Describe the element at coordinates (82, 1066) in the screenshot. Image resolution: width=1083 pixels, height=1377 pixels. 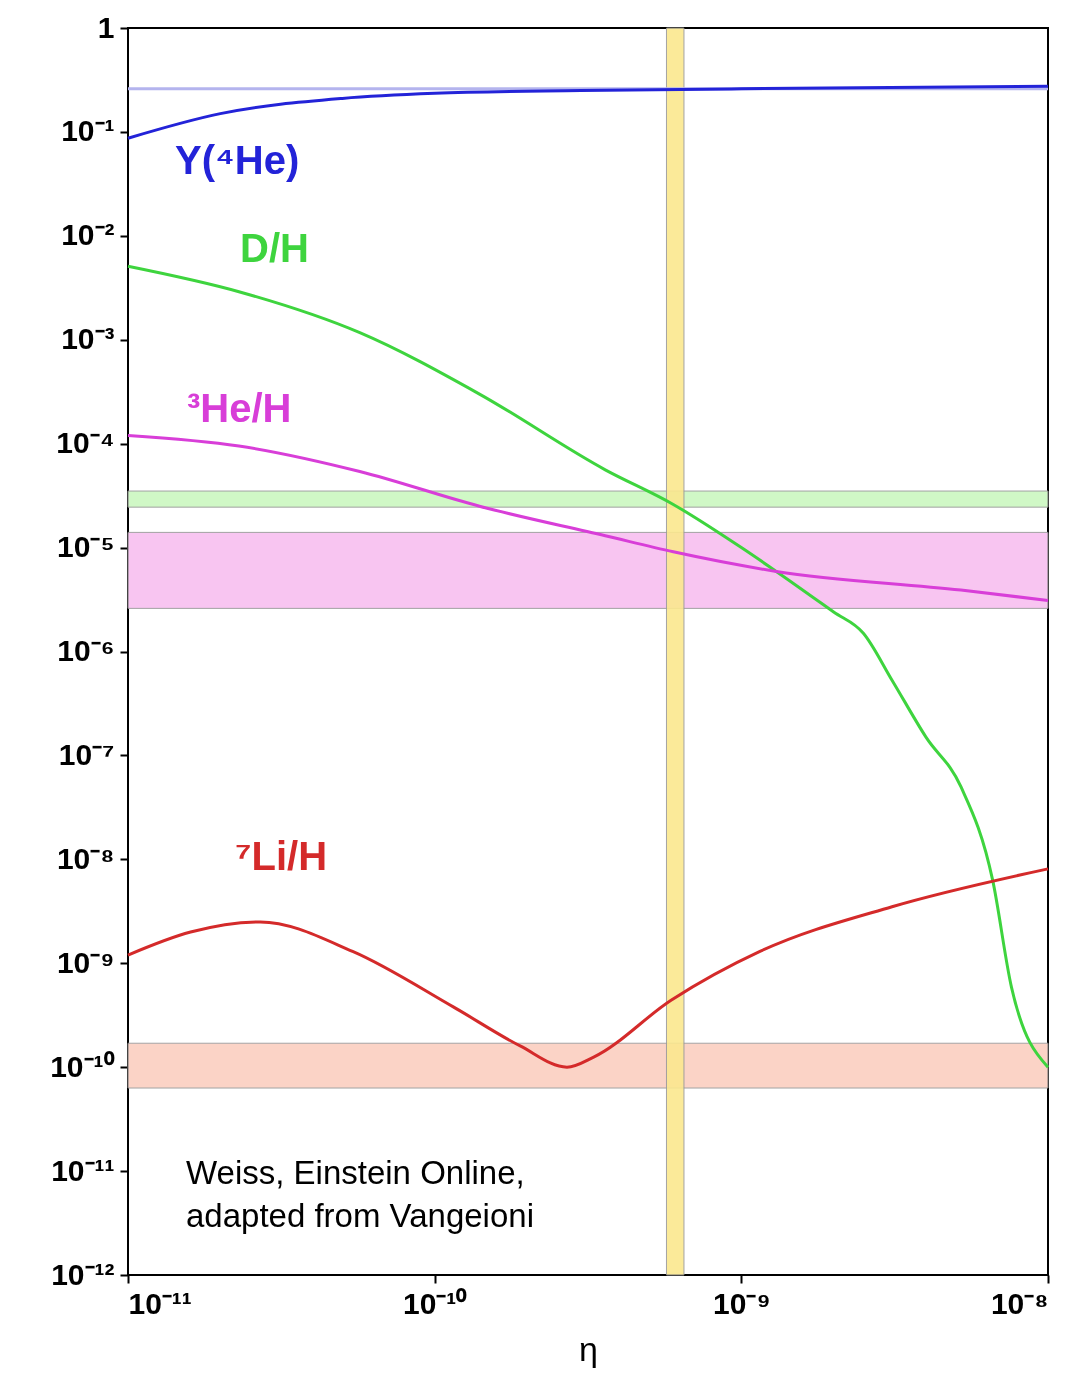
I see `y-tick-label: 10⁻¹⁰` at that location.